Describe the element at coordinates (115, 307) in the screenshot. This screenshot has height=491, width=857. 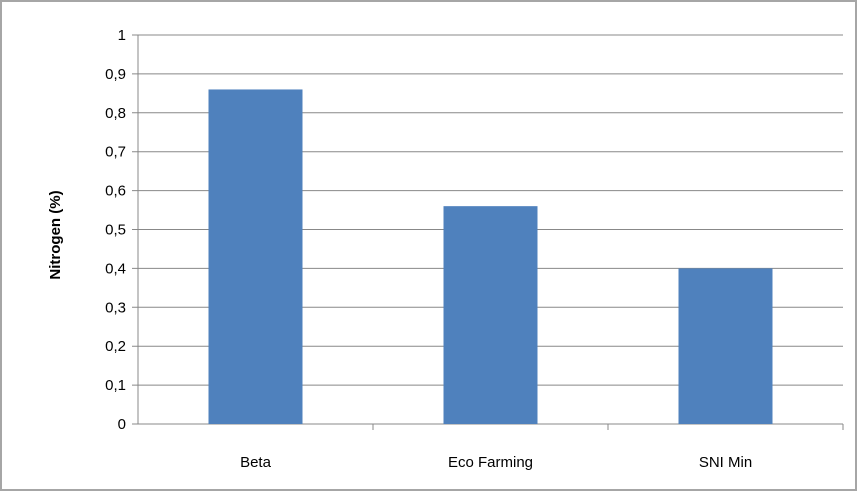
I see `y-tick-label: 0,3` at that location.